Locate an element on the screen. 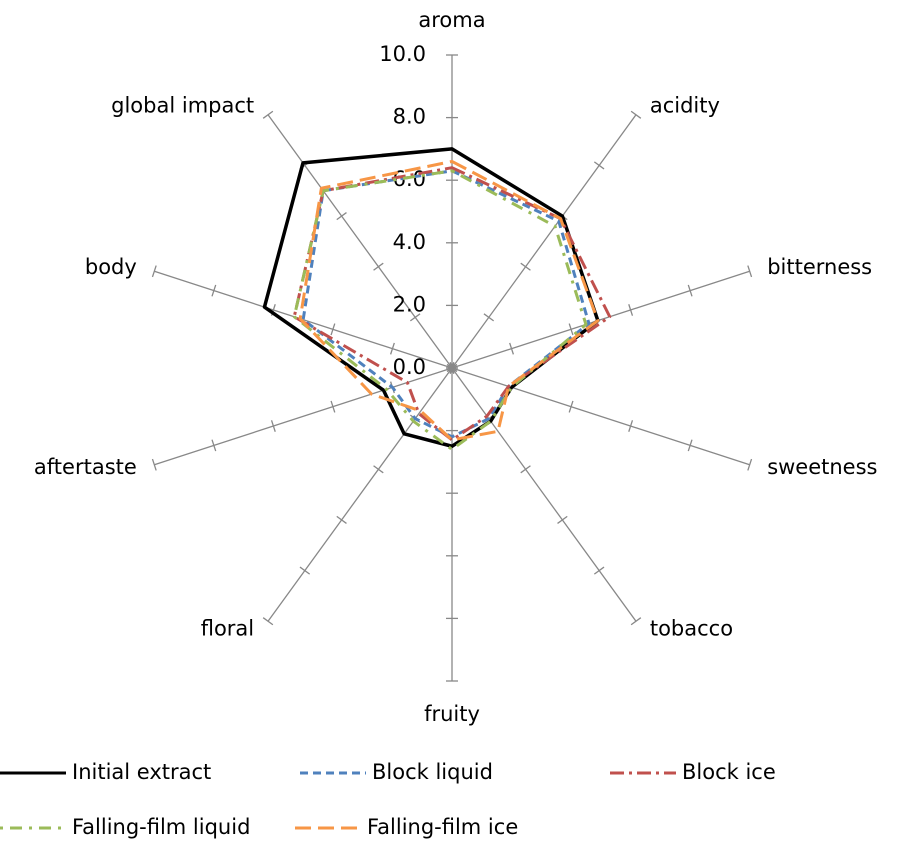 Image resolution: width=901 pixels, height=845 pixels. legend-label: Block liquid is located at coordinates (432, 772).